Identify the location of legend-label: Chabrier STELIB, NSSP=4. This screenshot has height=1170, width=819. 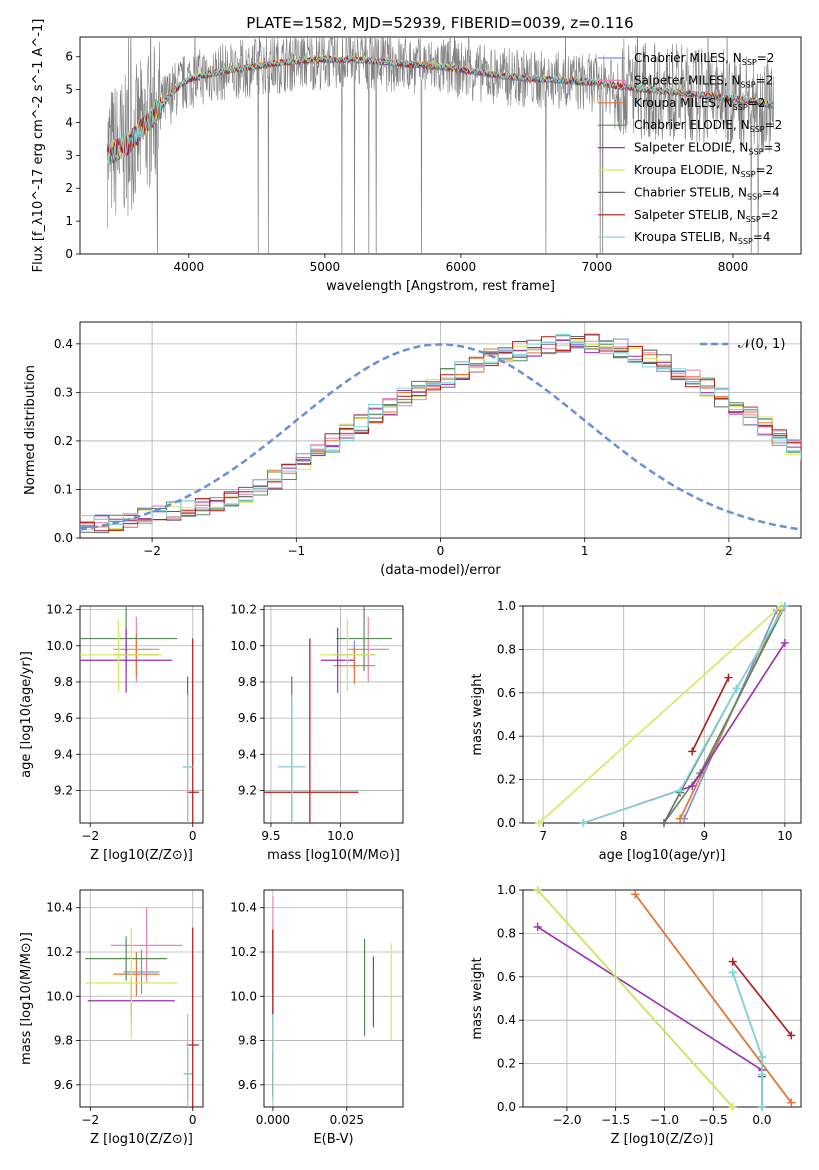
(707, 193).